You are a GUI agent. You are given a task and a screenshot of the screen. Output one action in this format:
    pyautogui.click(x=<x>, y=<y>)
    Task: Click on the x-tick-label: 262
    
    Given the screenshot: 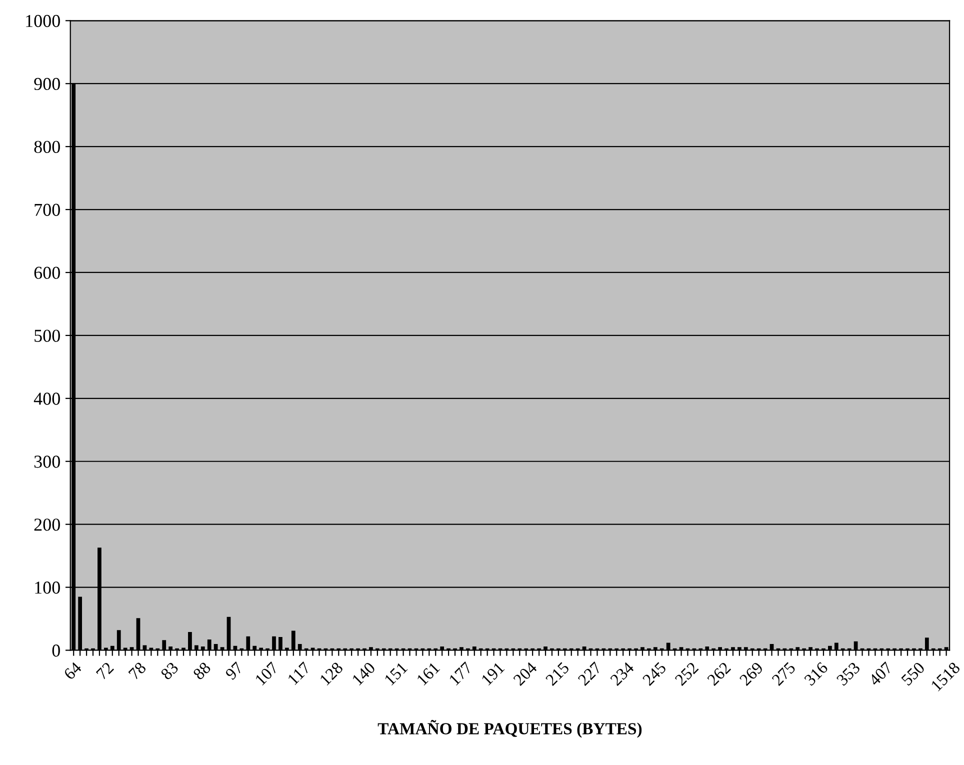 What is the action you would take?
    pyautogui.click(x=719, y=674)
    